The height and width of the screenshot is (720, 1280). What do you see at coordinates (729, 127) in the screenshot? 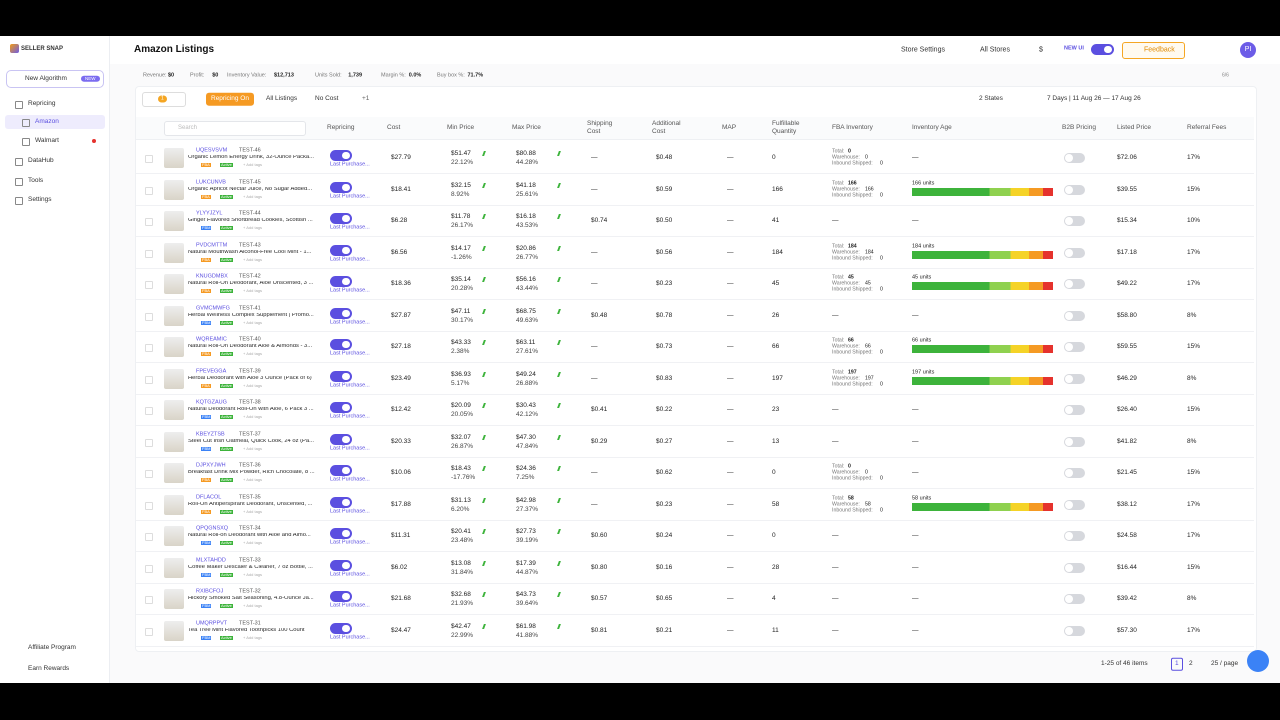
I see `column-header: MAP` at bounding box center [729, 127].